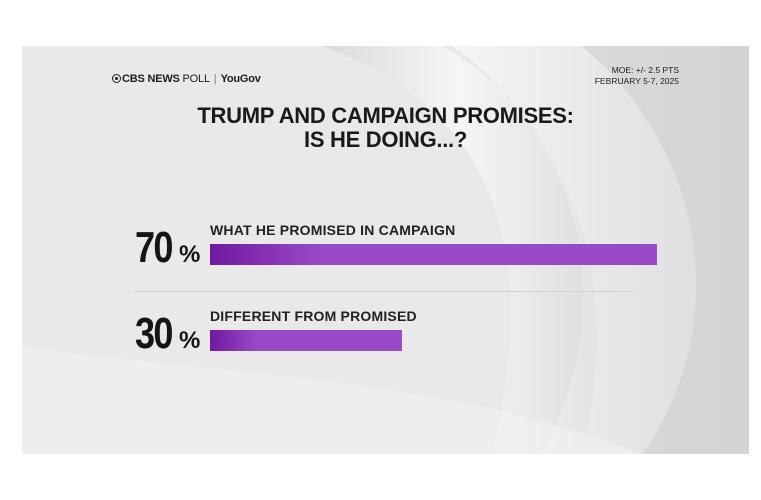 Image resolution: width=761 pixels, height=500 pixels. Describe the element at coordinates (333, 230) in the screenshot. I see `category-label: WHAT HE PROMISED IN CAMPAIGN` at that location.